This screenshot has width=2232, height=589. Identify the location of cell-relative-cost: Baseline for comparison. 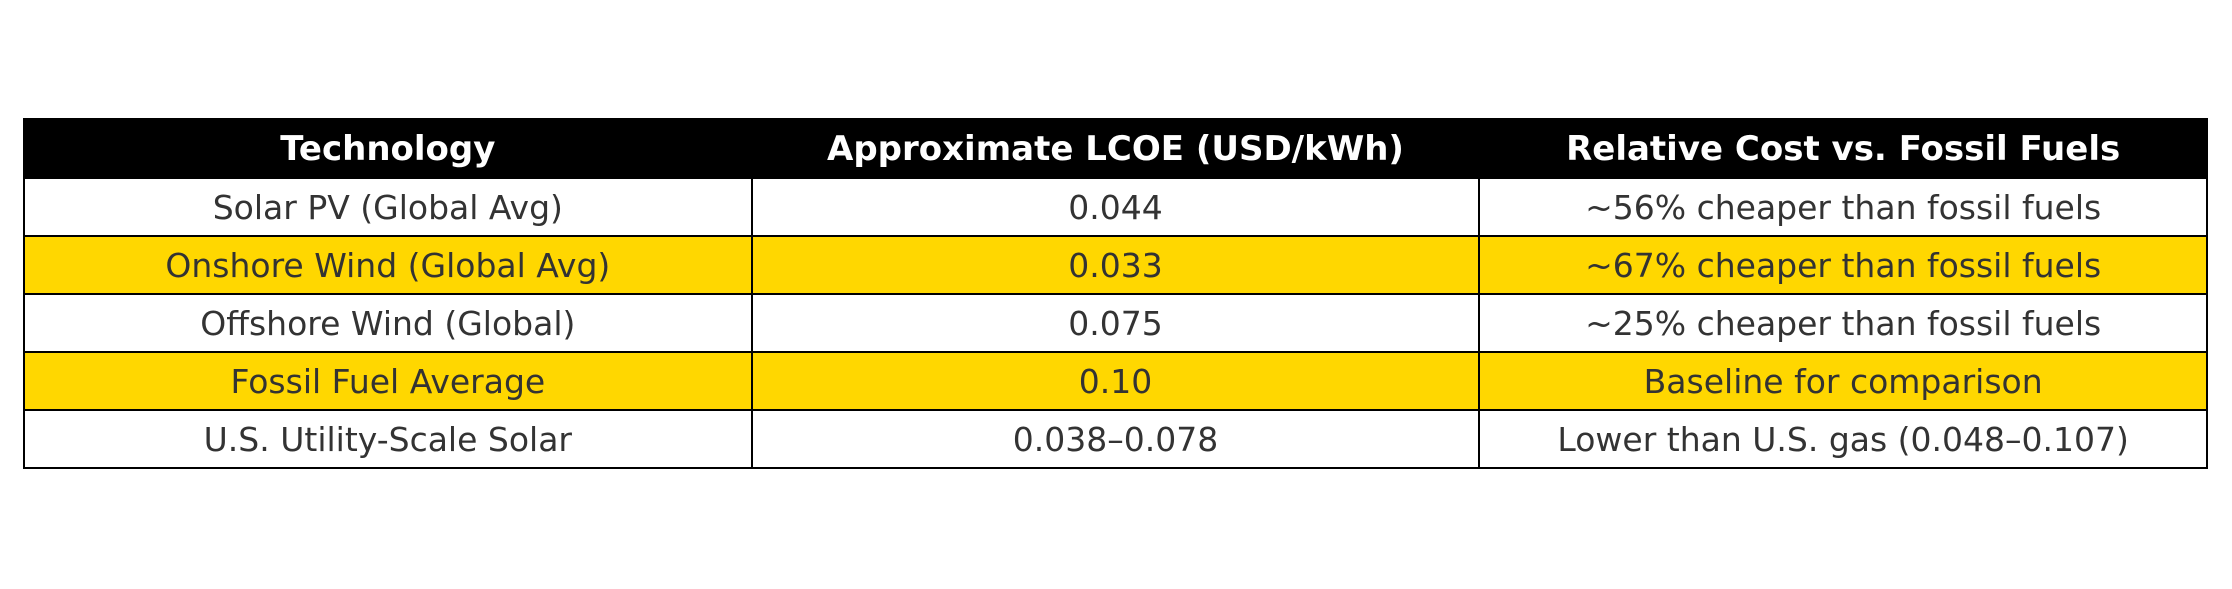
(1843, 381).